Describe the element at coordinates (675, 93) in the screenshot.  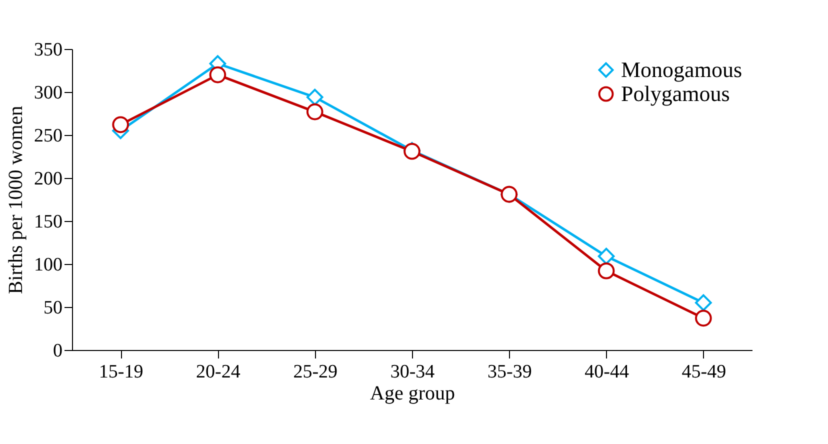
I see `legend-label: Polygamous` at that location.